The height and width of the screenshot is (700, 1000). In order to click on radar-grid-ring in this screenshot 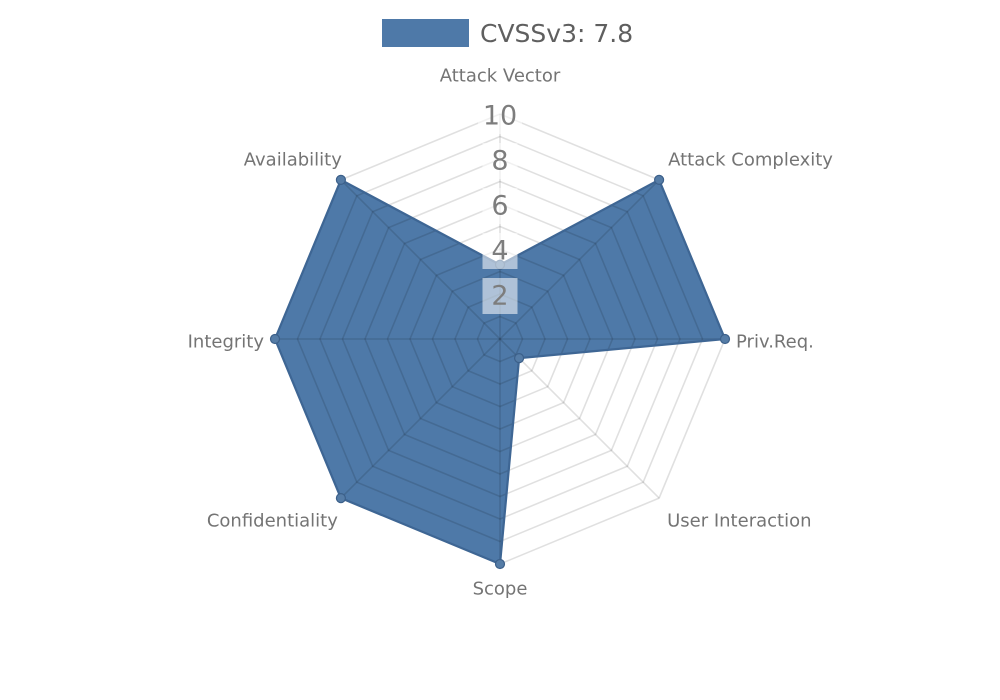, I will do `click(500, 339)`.